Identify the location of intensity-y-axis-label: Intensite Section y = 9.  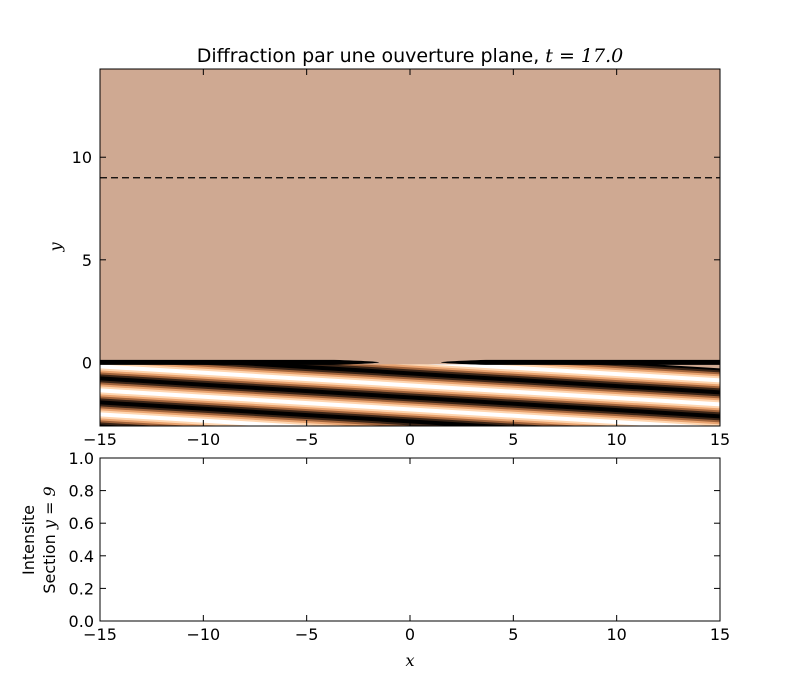
(39, 539).